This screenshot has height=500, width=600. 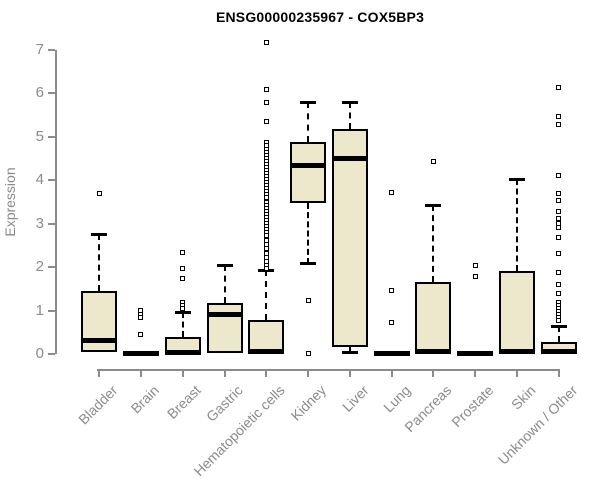 I want to click on median-line-brain, so click(x=140, y=353).